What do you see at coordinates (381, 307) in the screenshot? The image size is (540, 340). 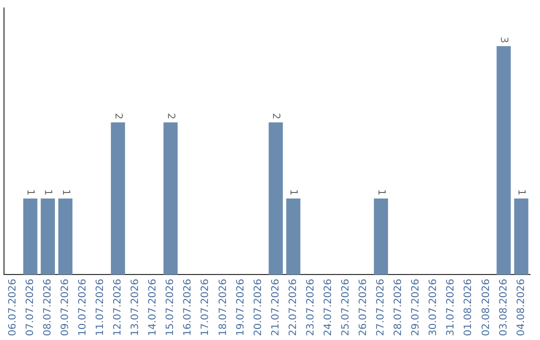 I see `x-tick-label: 27.07.2026` at bounding box center [381, 307].